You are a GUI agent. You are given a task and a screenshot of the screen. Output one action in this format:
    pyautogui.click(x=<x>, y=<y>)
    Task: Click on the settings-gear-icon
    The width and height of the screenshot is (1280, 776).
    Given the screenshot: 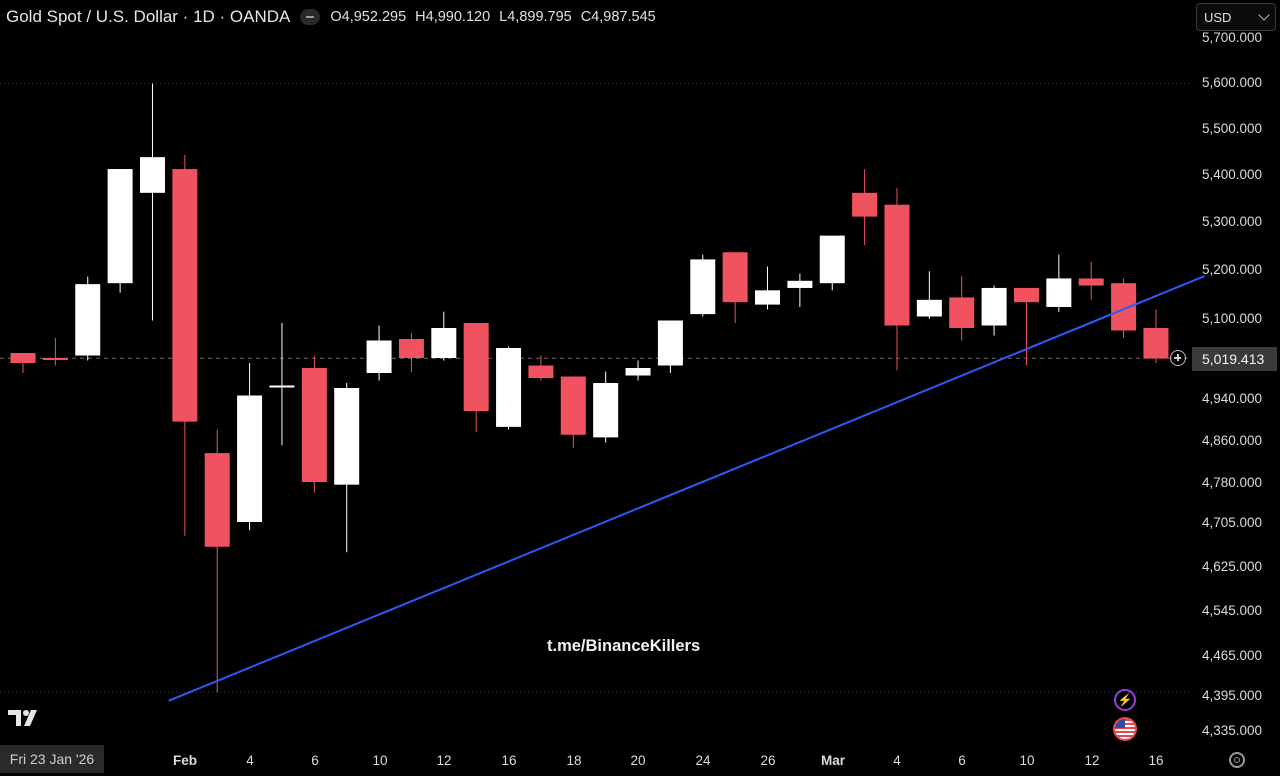 What is the action you would take?
    pyautogui.click(x=1237, y=760)
    